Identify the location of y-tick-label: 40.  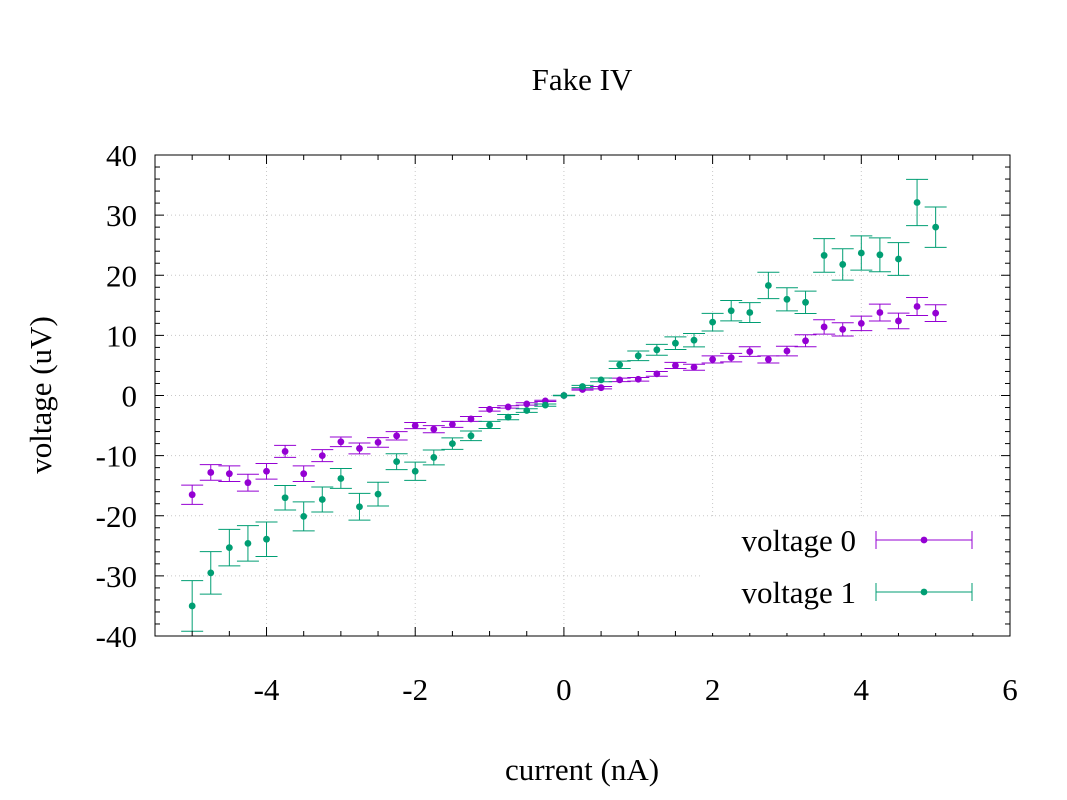
(121, 155).